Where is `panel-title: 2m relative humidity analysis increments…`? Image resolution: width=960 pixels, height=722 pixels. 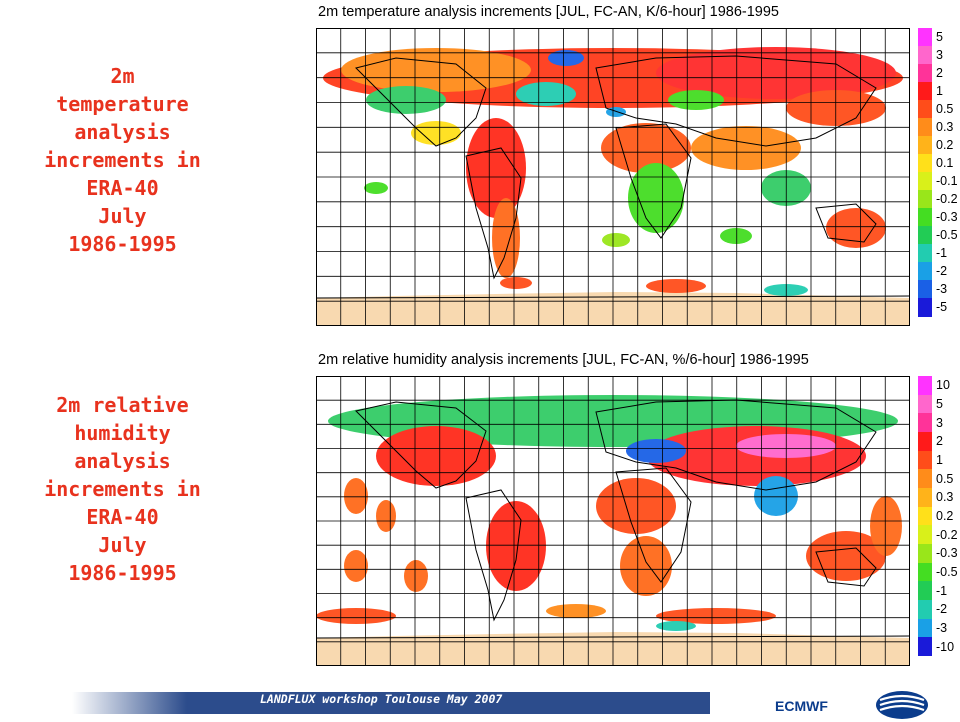 panel-title: 2m relative humidity analysis increments… is located at coordinates (563, 360).